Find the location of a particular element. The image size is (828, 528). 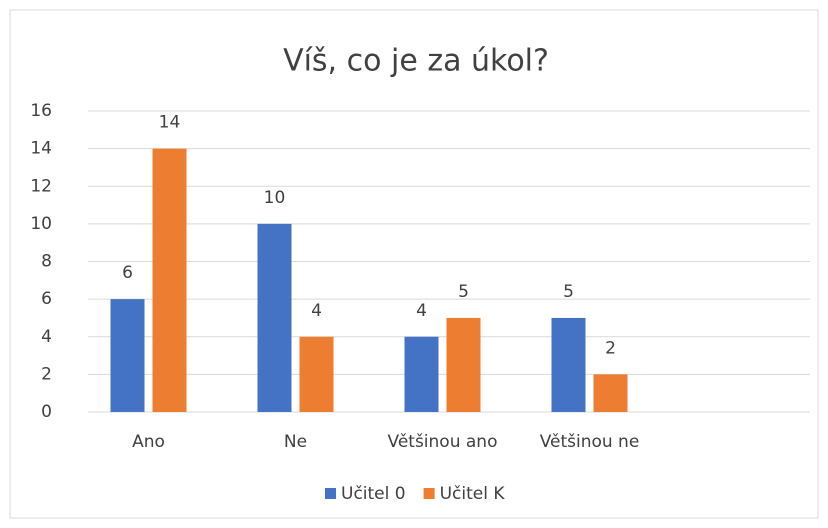

x-tick-label: Ano is located at coordinates (148, 442).